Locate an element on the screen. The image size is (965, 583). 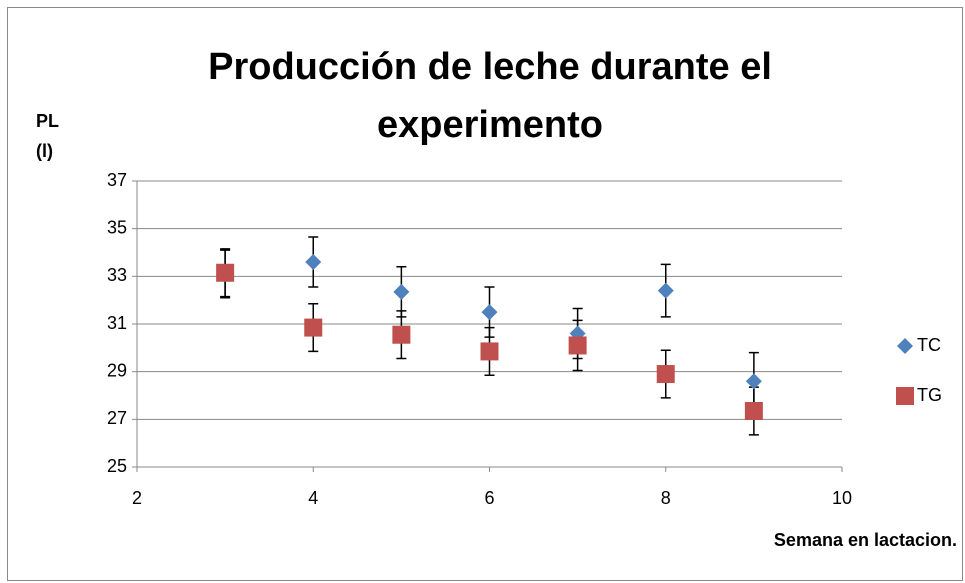
y-tick-label: 37 is located at coordinates (117, 180).